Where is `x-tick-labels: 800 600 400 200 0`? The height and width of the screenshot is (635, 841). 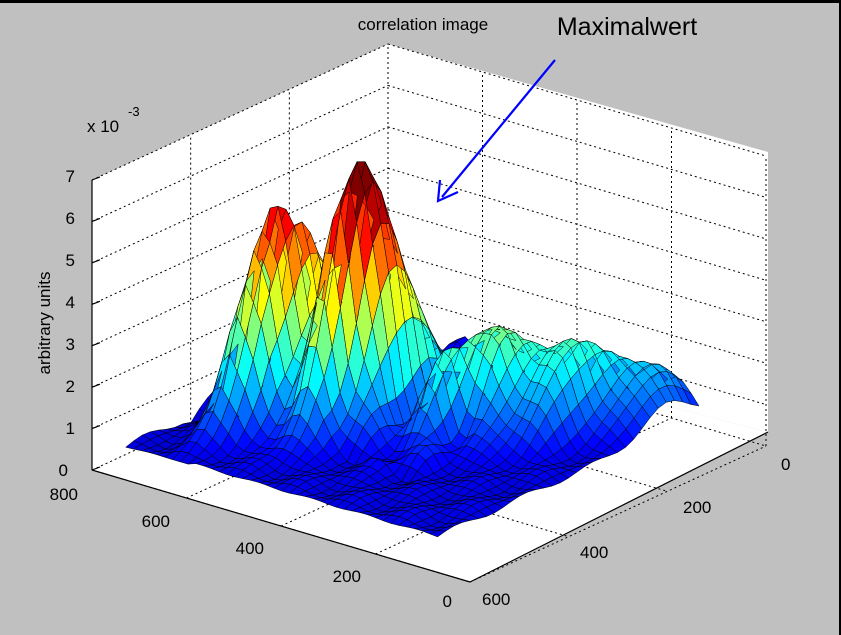 x-tick-labels: 800 600 400 200 0 is located at coordinates (251, 548).